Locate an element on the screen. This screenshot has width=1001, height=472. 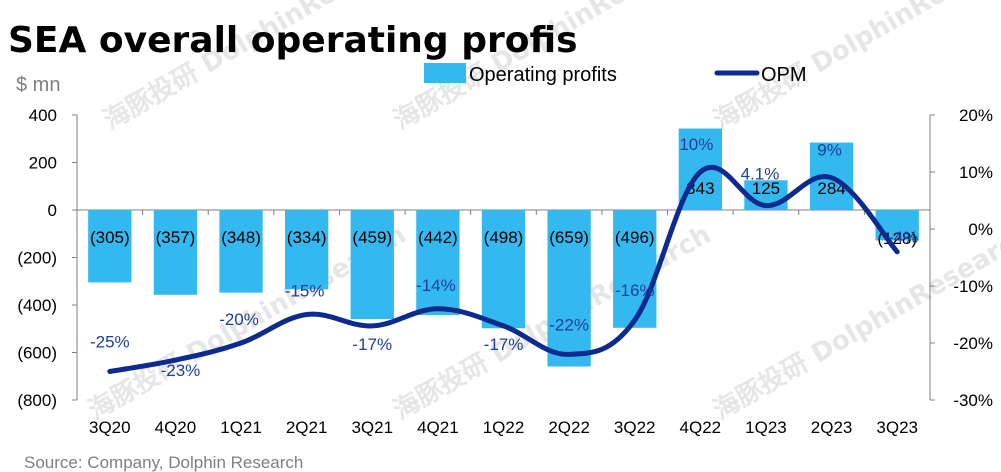
legend: Operating profits OPM is located at coordinates (615, 74).